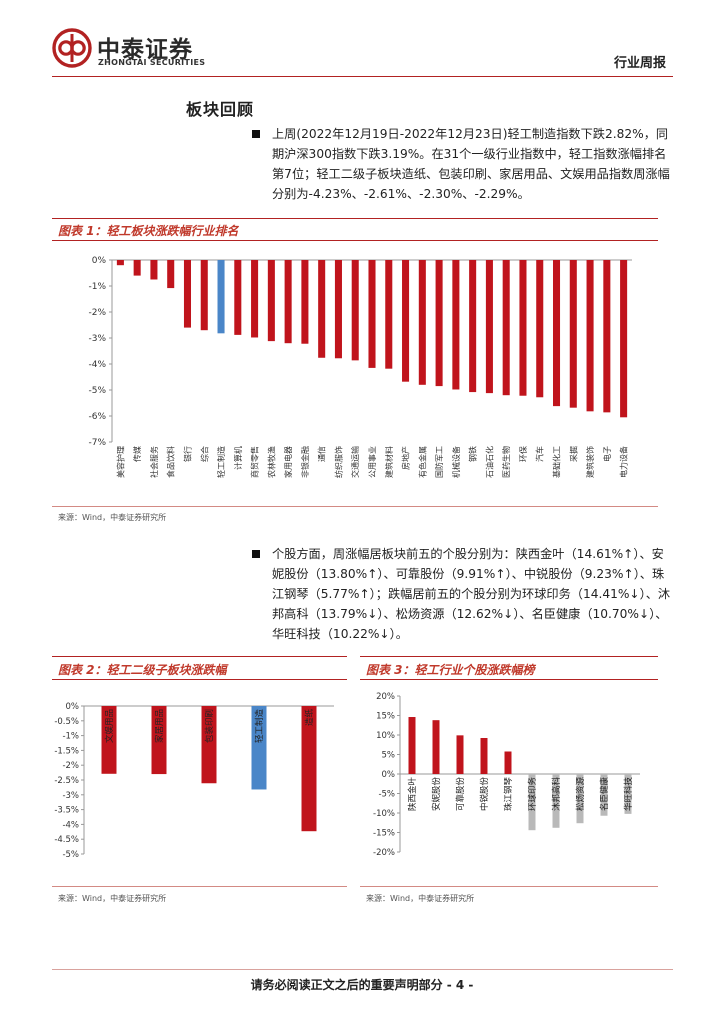 The height and width of the screenshot is (1024, 724). Describe the element at coordinates (389, 756) in the screenshot. I see `y-tick-label: 5%` at that location.